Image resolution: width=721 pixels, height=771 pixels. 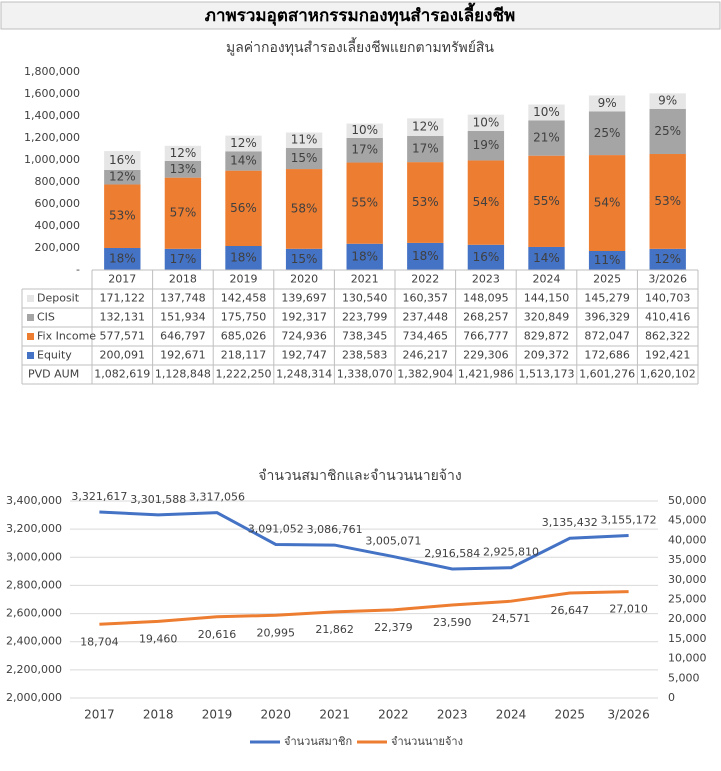 What do you see at coordinates (52, 115) in the screenshot?
I see `y-tick-label: 1,400,000` at bounding box center [52, 115].